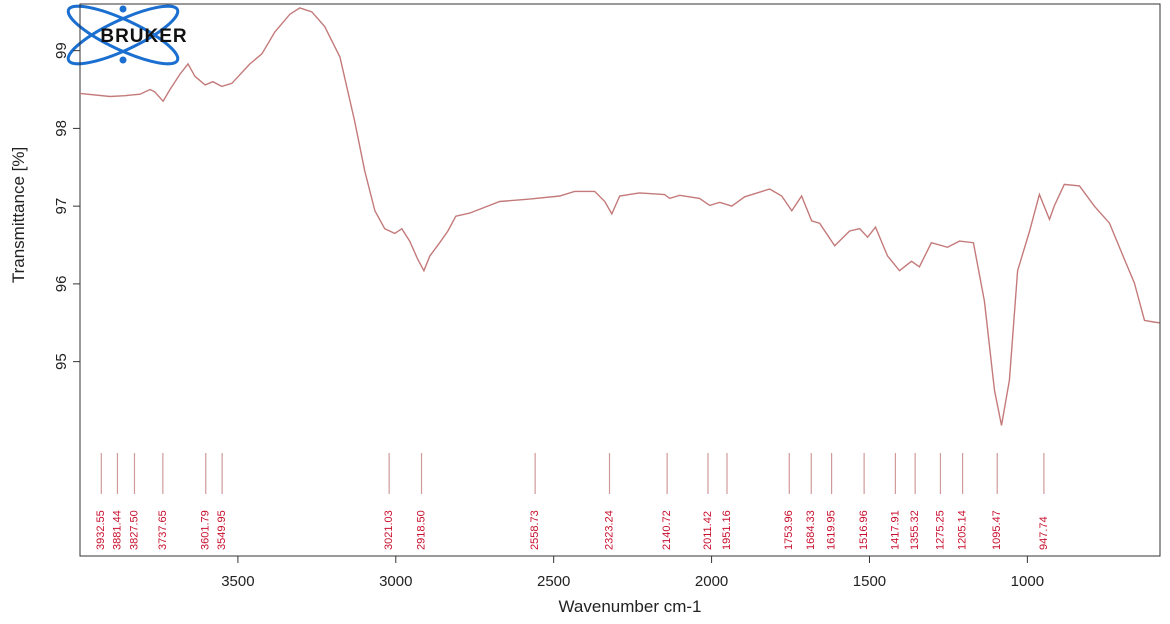 The width and height of the screenshot is (1170, 624). What do you see at coordinates (389, 530) in the screenshot?
I see `peak-label: 3021.03` at bounding box center [389, 530].